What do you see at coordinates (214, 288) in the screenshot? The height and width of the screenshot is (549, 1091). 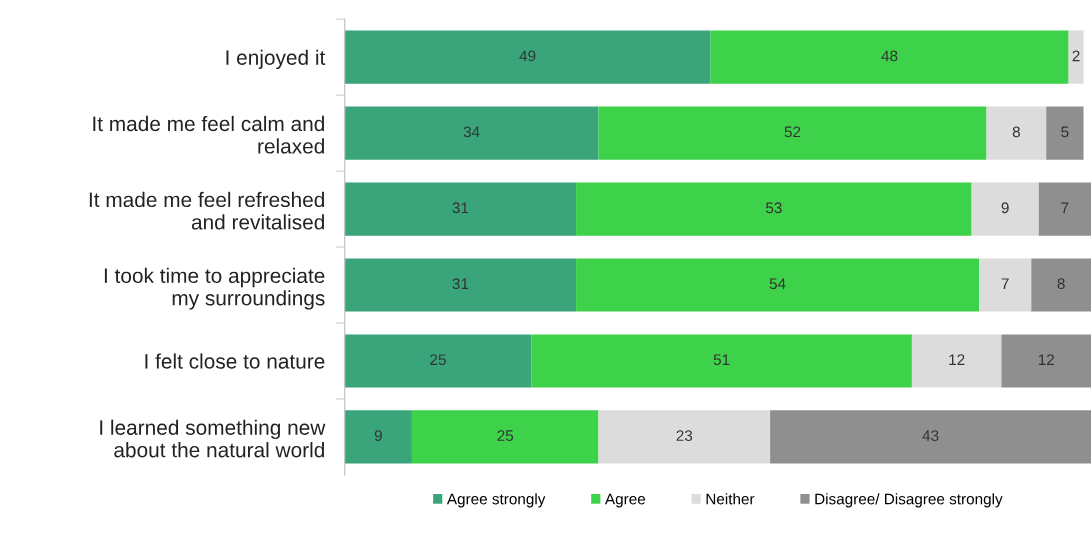 I see `y-tick-label: I took time to appreciate my surroundings` at bounding box center [214, 288].